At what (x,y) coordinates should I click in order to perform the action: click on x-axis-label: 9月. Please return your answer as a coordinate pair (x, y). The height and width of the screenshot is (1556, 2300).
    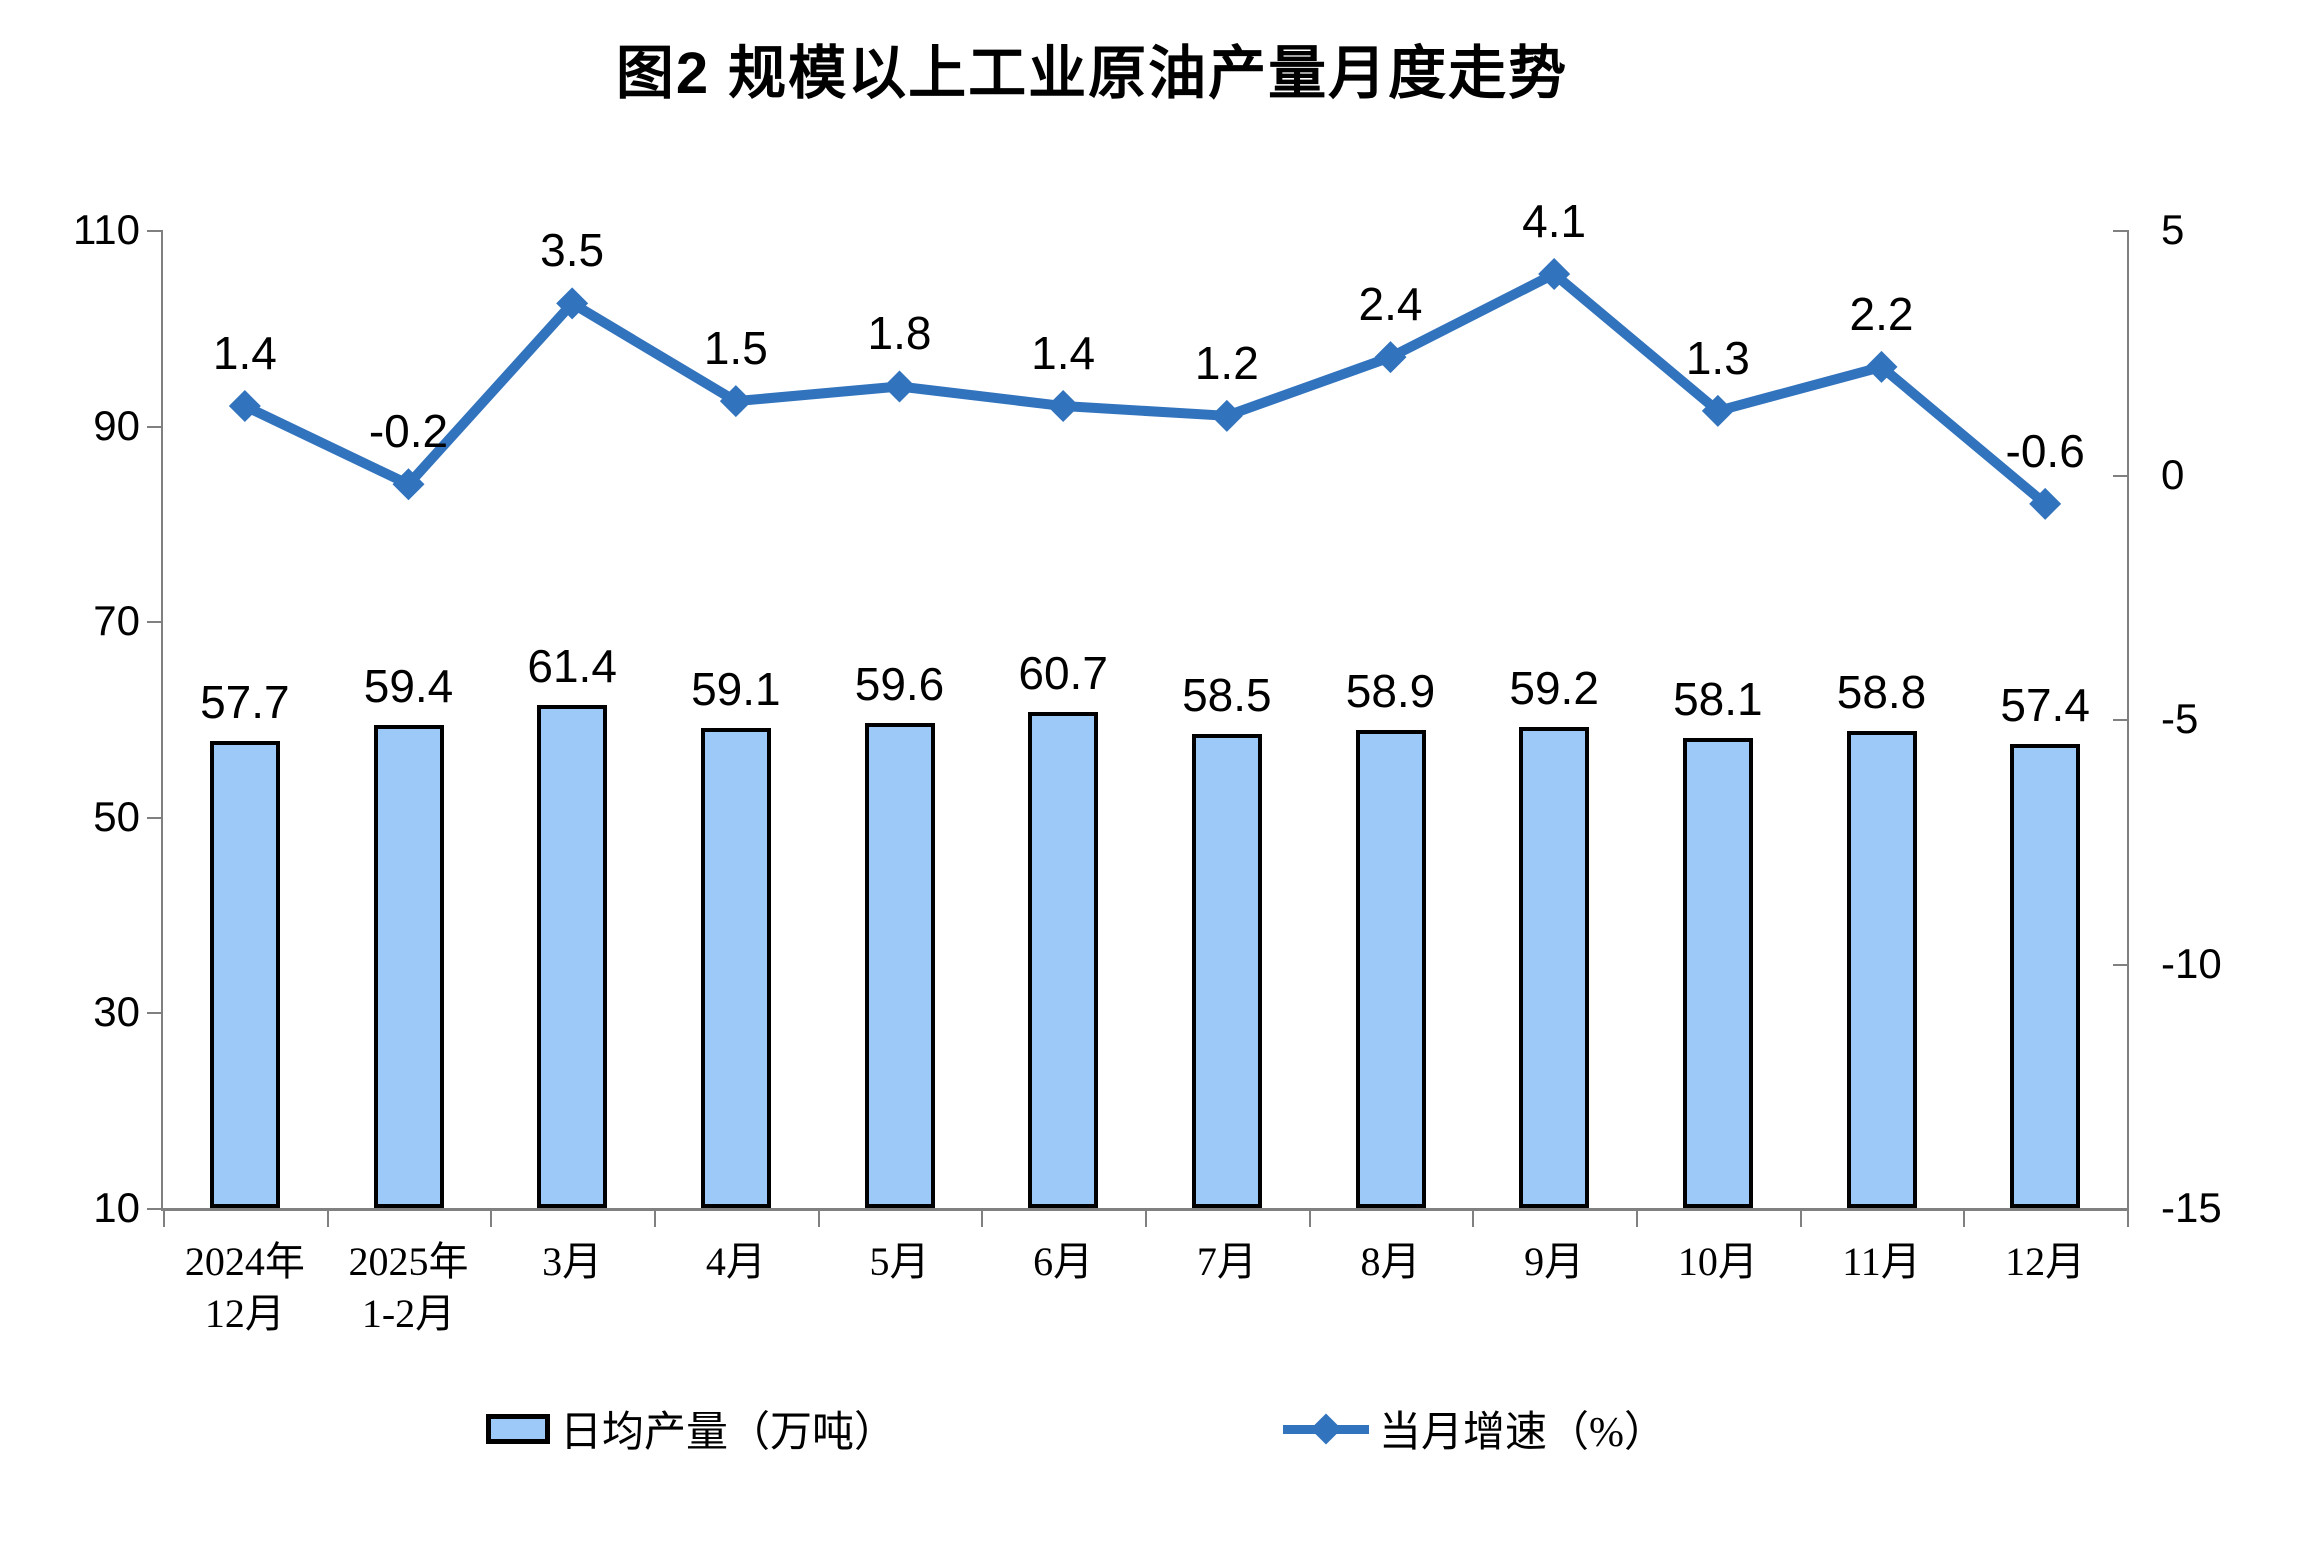
    Looking at the image, I should click on (1554, 1261).